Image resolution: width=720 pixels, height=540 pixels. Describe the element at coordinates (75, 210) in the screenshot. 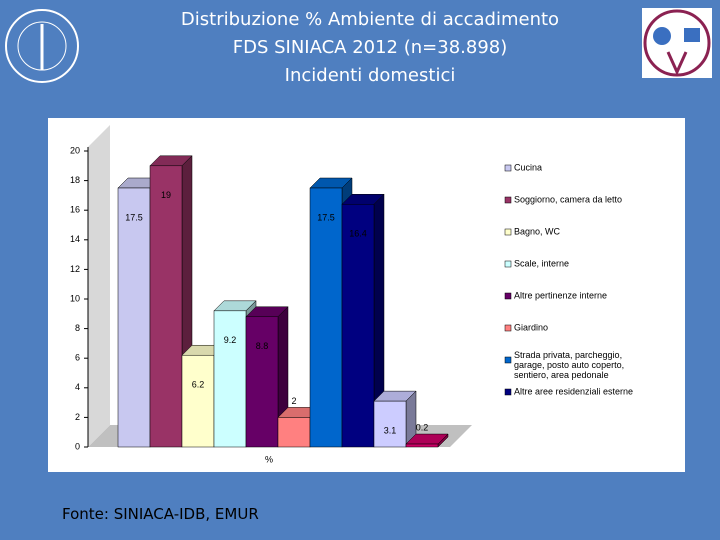

I see `y-tick-label: 16` at that location.